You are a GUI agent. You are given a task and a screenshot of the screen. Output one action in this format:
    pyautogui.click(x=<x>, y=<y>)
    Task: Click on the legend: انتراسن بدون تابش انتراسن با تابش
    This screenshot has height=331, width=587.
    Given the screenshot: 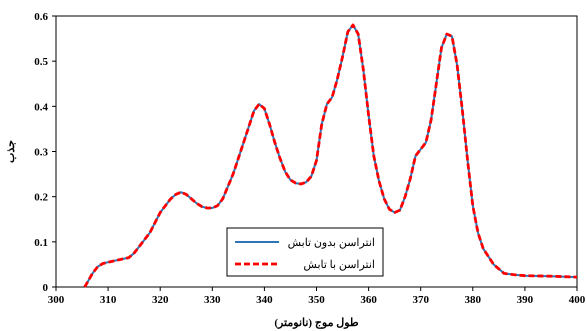 What is the action you would take?
    pyautogui.click(x=305, y=252)
    